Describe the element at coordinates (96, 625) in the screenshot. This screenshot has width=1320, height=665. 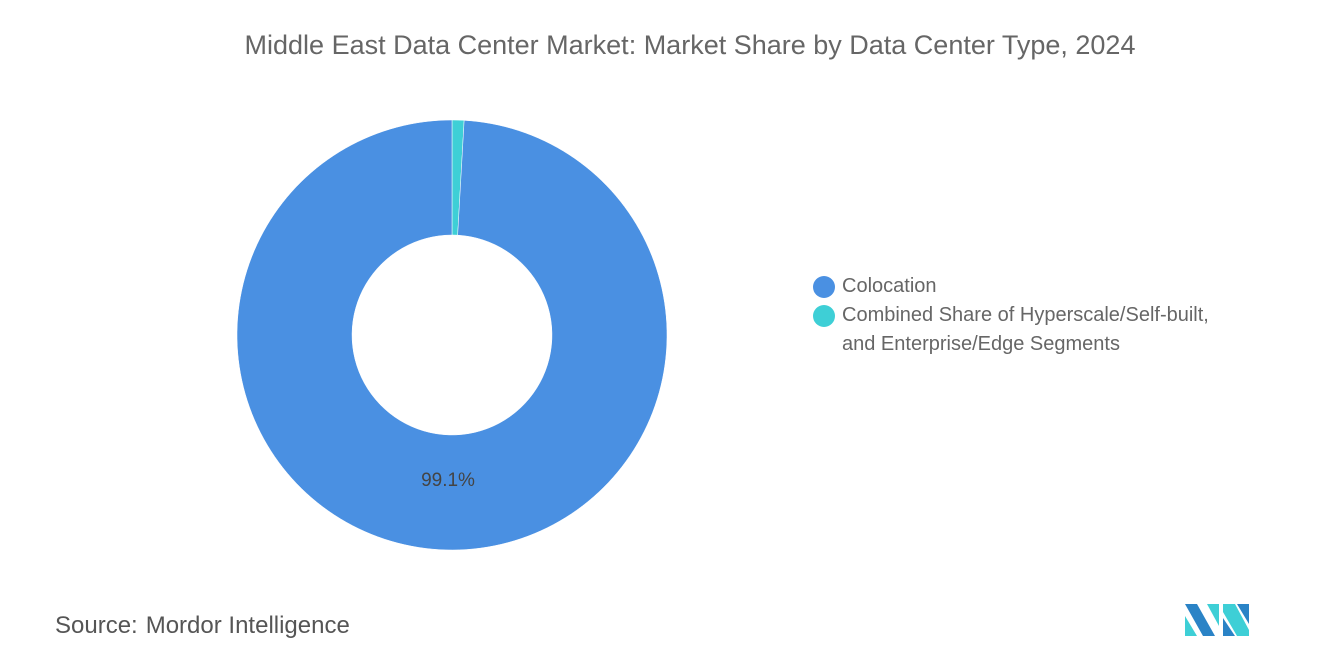
I see `source-label: Source:` at that location.